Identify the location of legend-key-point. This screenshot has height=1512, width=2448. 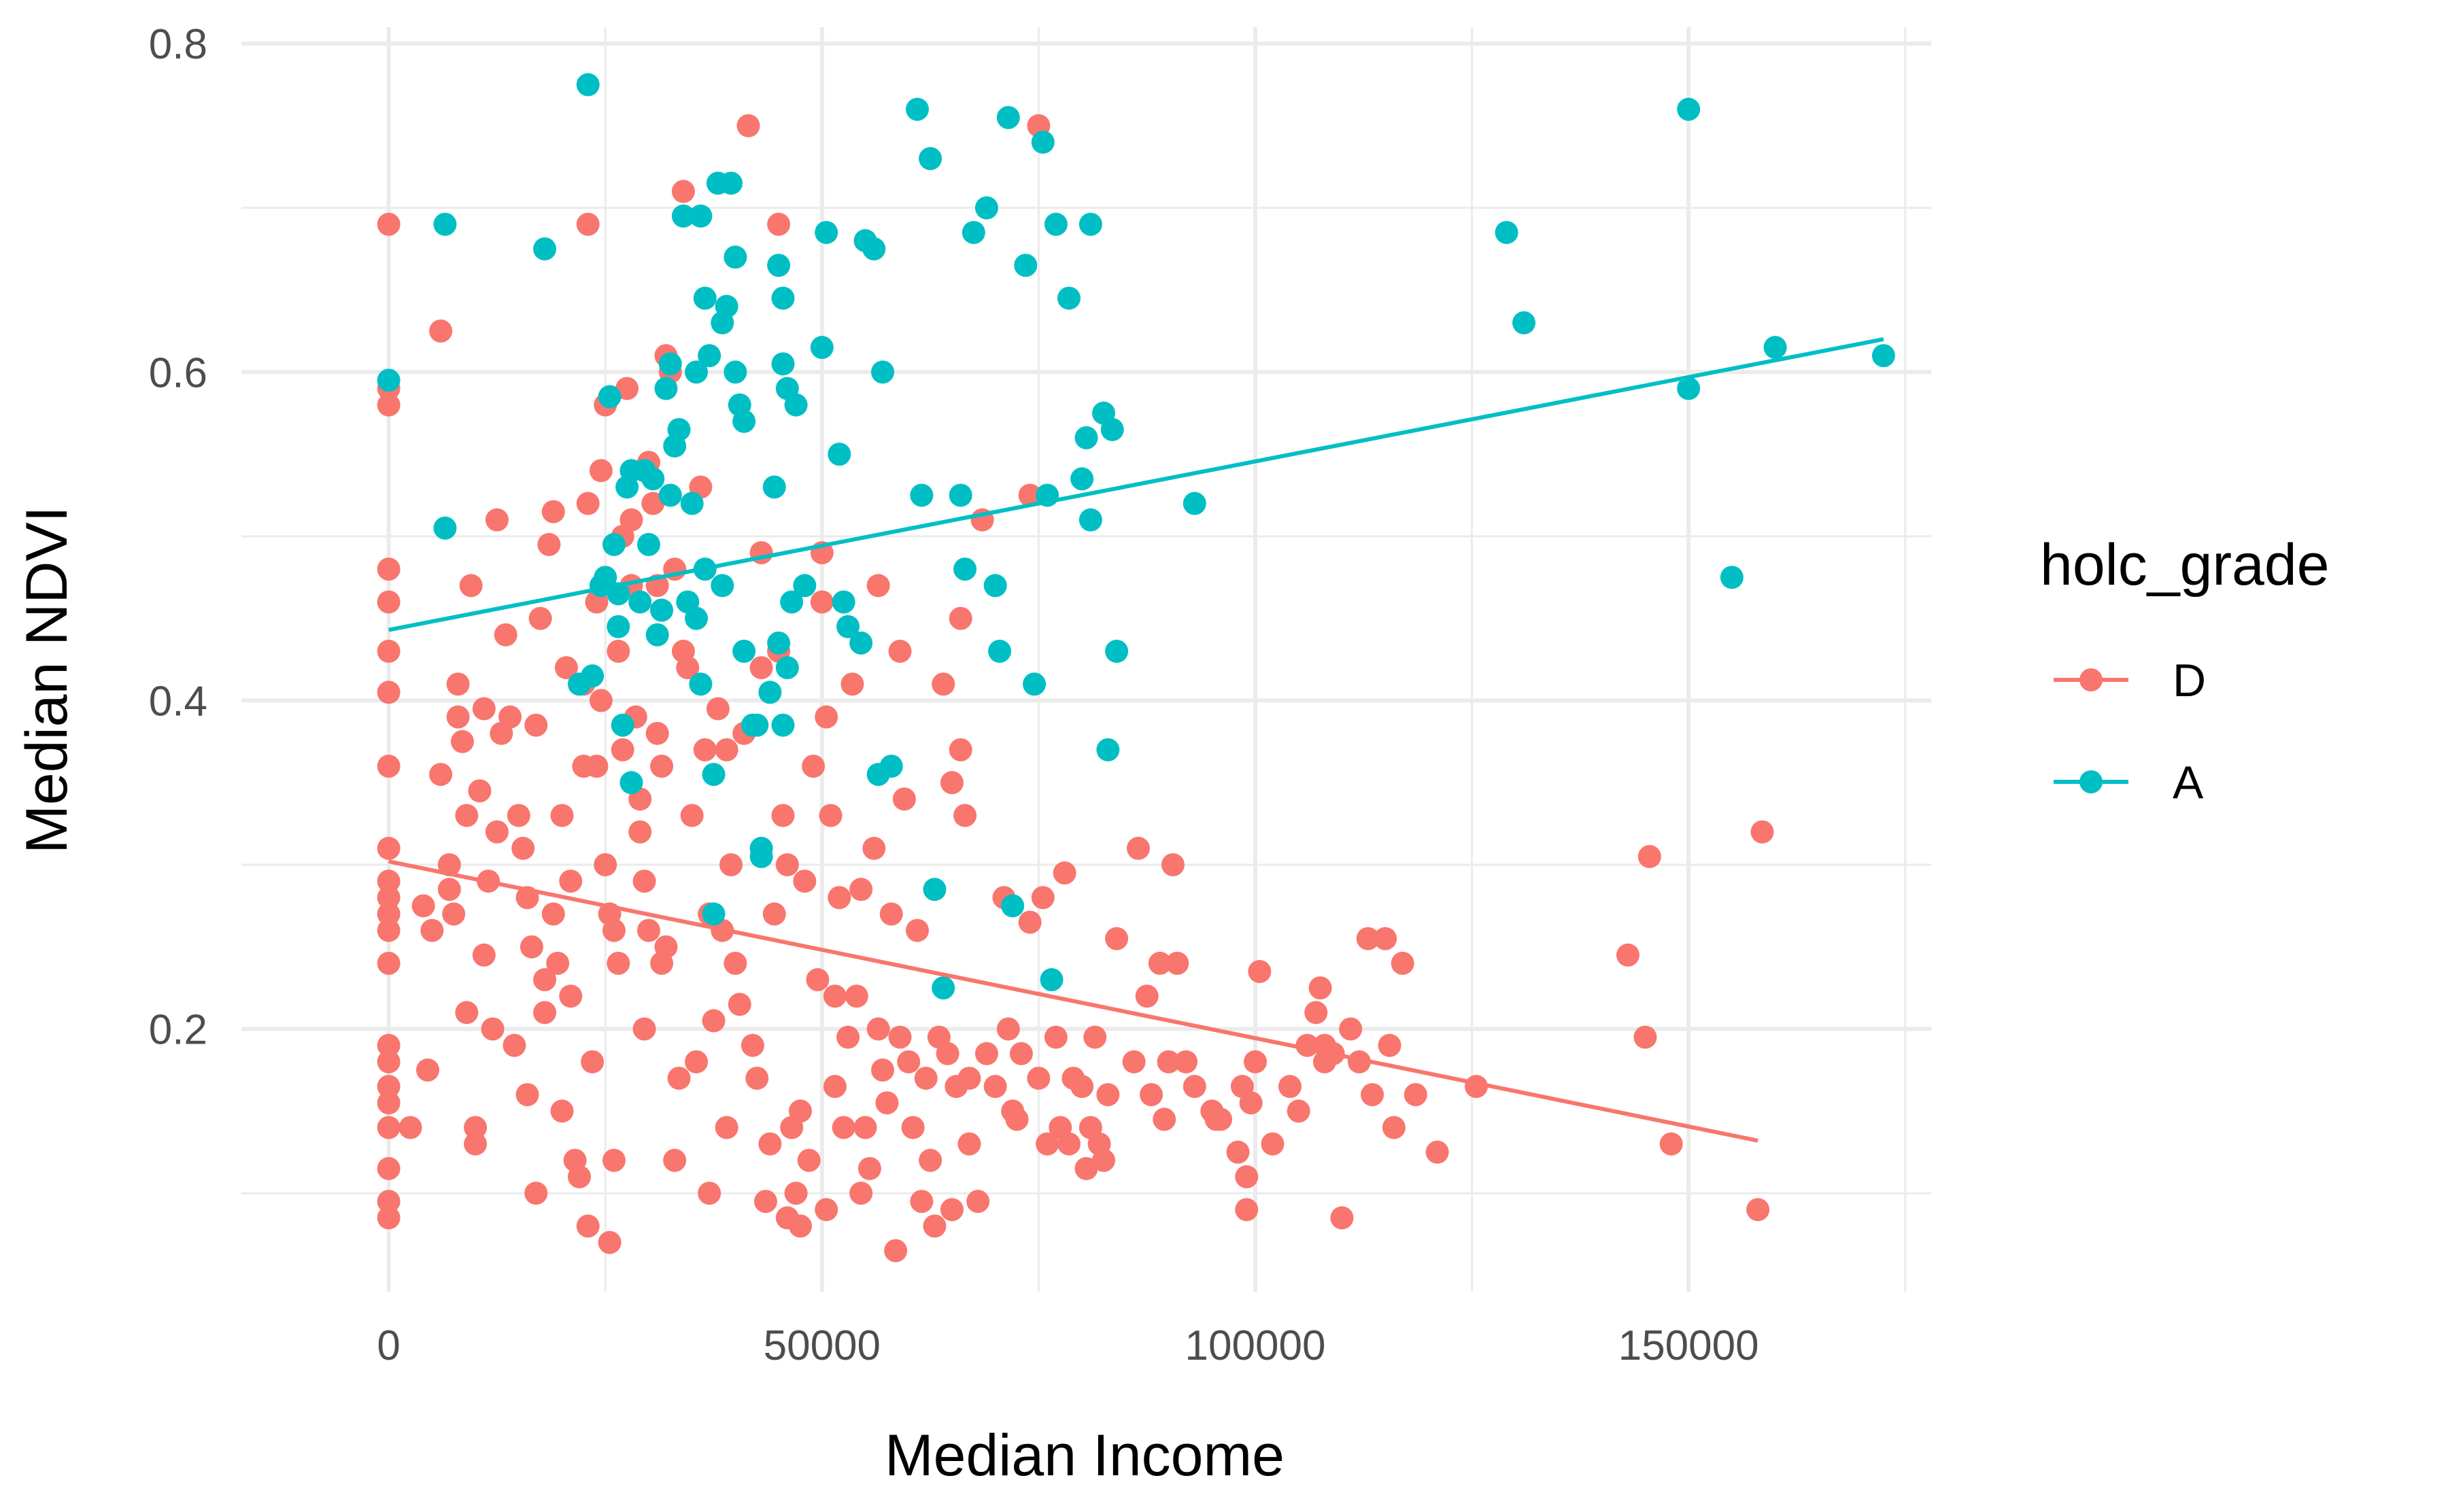
(2091, 679).